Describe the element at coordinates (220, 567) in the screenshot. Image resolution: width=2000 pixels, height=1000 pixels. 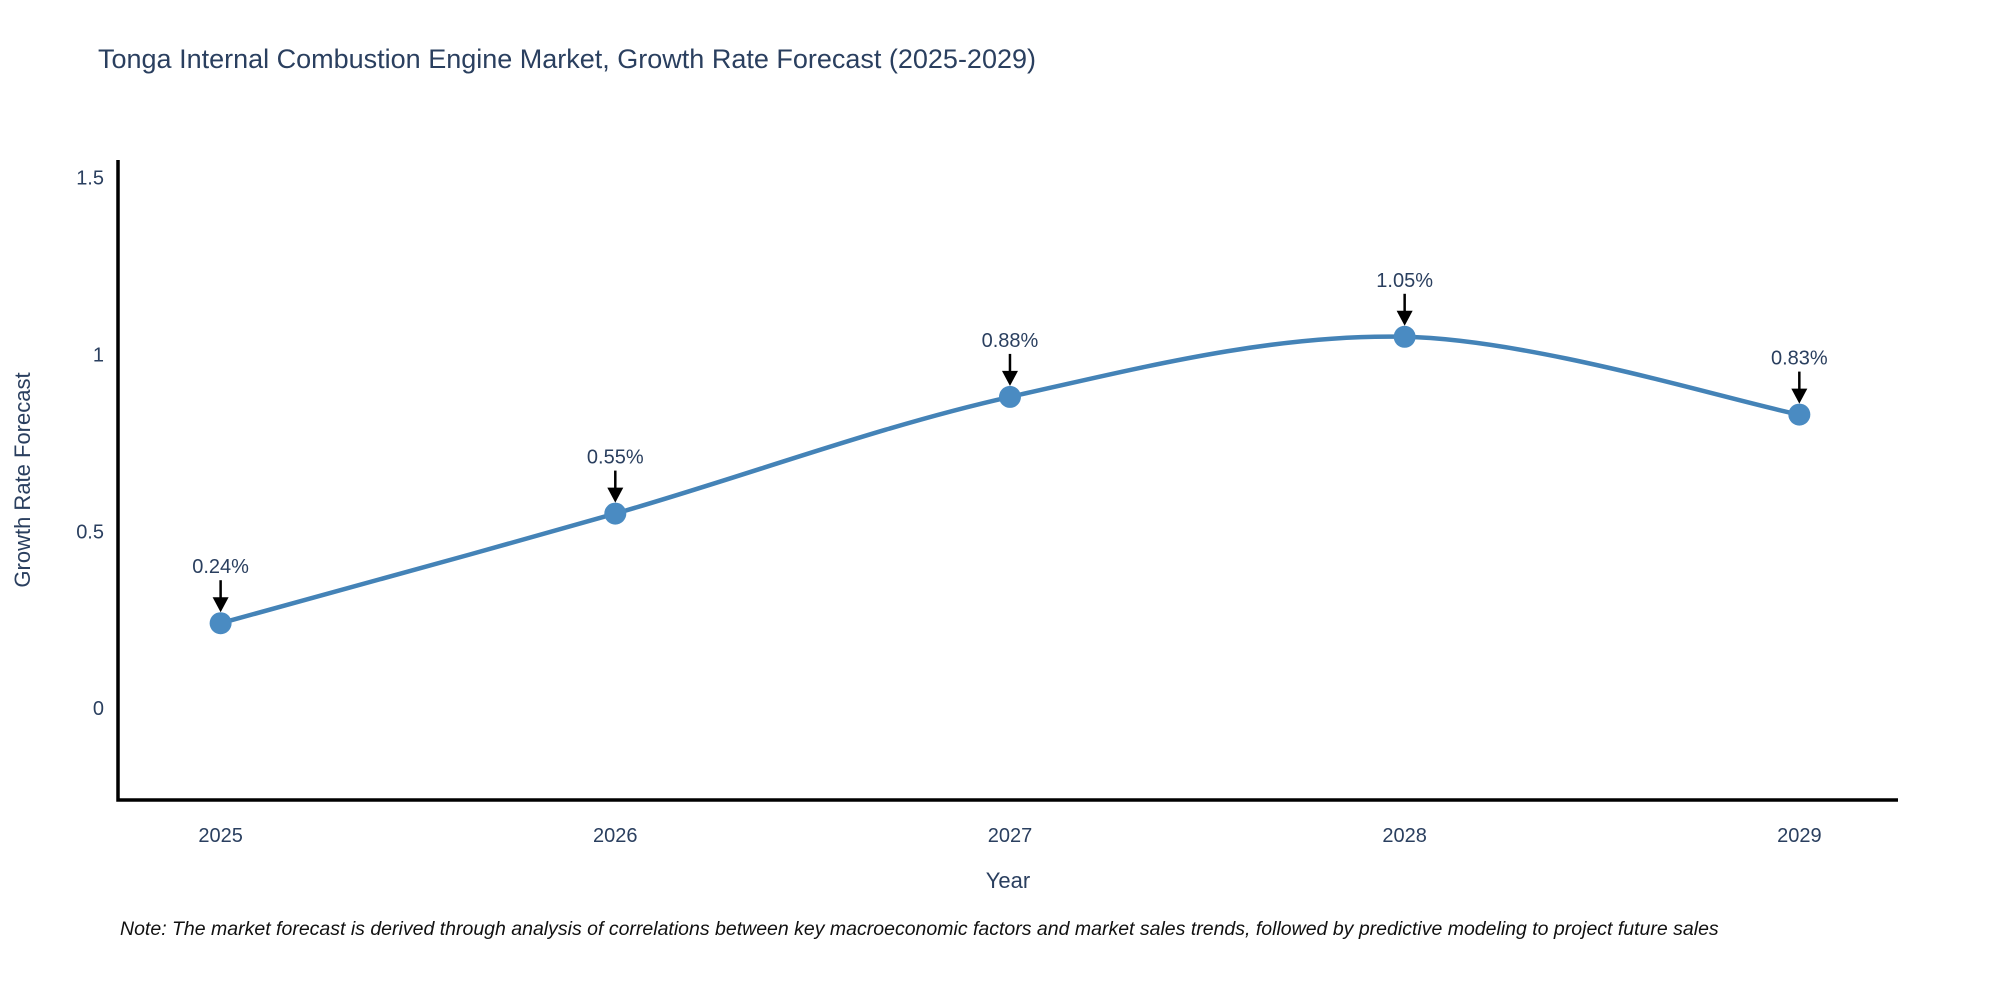
I see `annotation-label: 0.24%` at that location.